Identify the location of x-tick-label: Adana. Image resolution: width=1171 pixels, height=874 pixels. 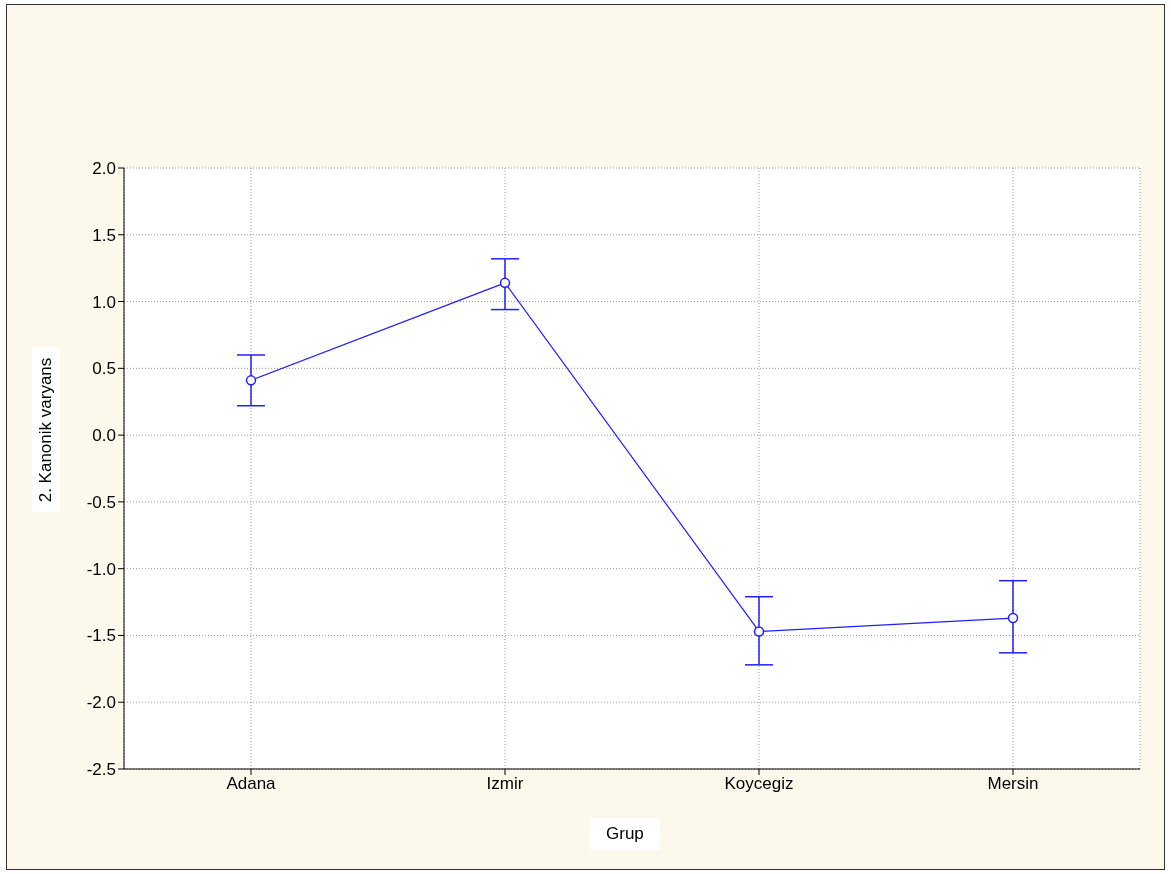
(251, 784).